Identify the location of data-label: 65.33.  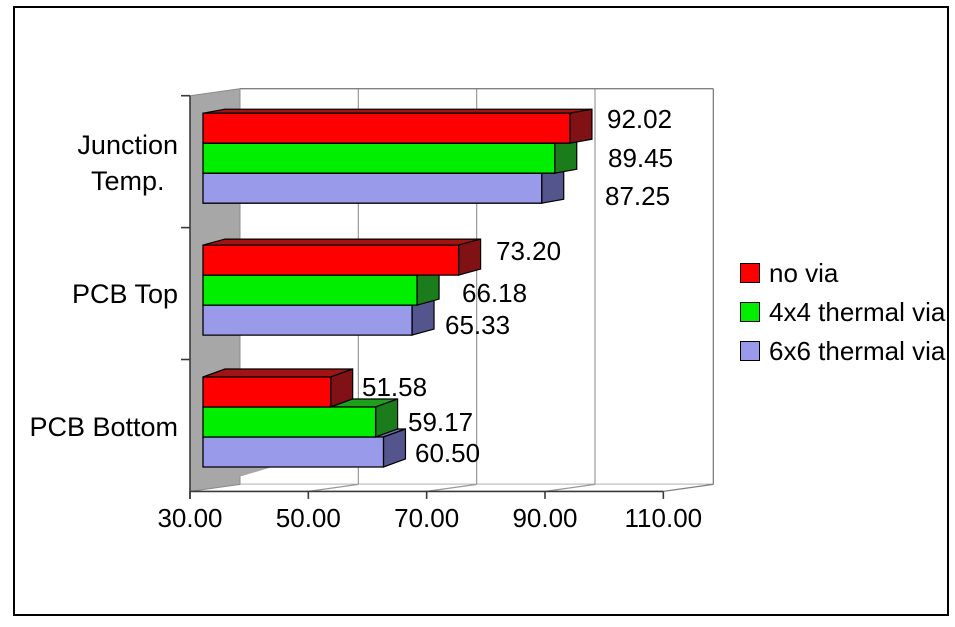
(478, 325).